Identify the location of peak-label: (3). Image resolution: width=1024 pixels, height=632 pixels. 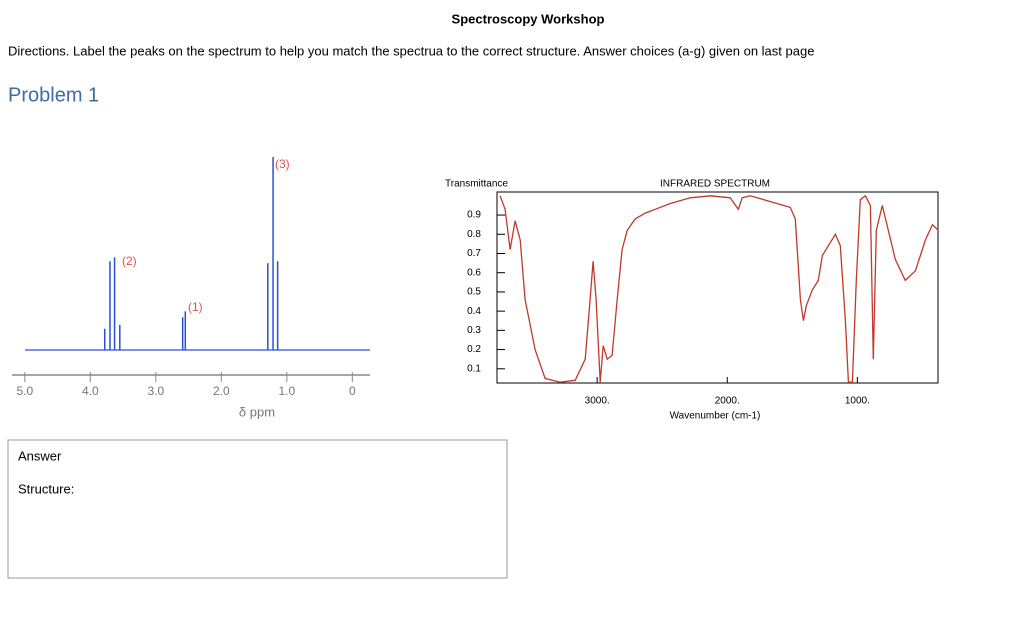
(282, 164).